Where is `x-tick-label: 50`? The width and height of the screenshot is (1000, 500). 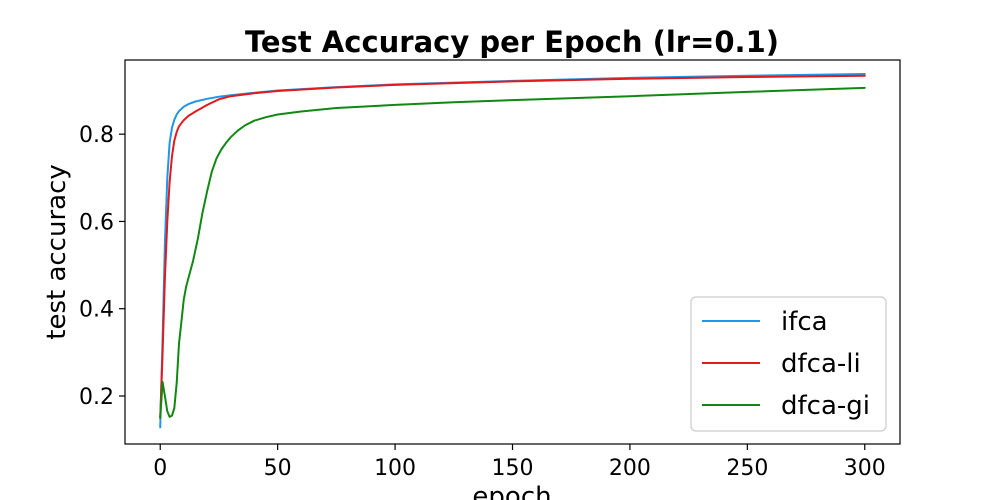
x-tick-label: 50 is located at coordinates (278, 468).